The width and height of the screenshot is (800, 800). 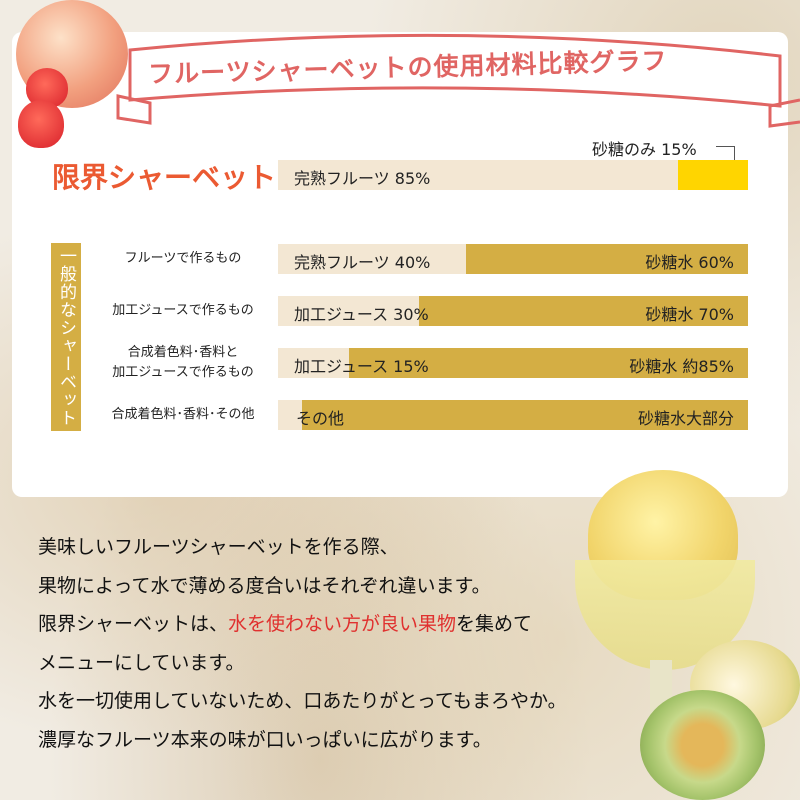 I want to click on top-note-label: 砂糖のみ 15%, so click(x=644, y=149).